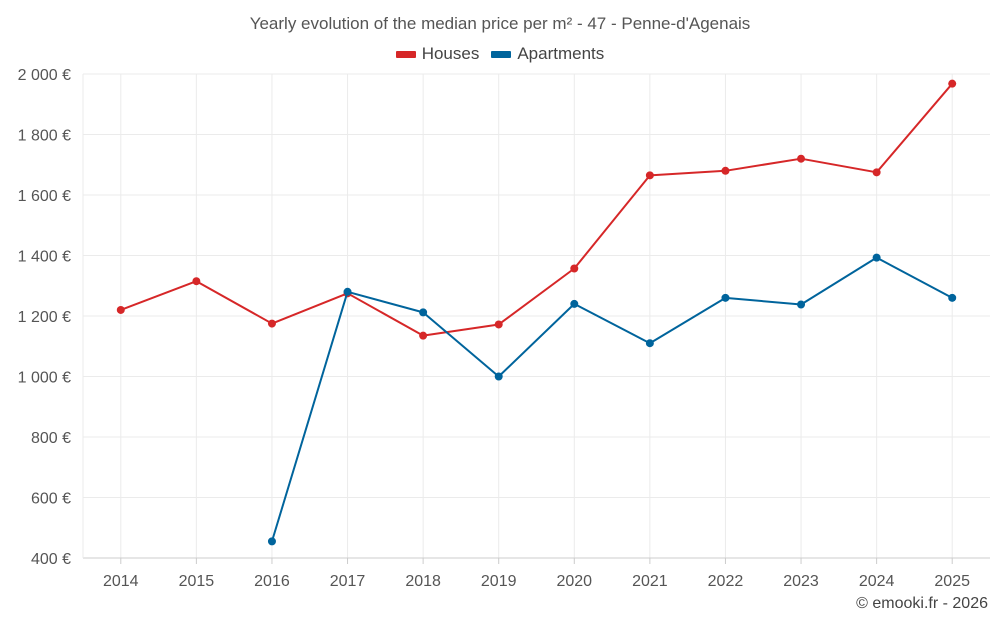 The height and width of the screenshot is (625, 1000). I want to click on x-tick-label: 2024, so click(877, 581).